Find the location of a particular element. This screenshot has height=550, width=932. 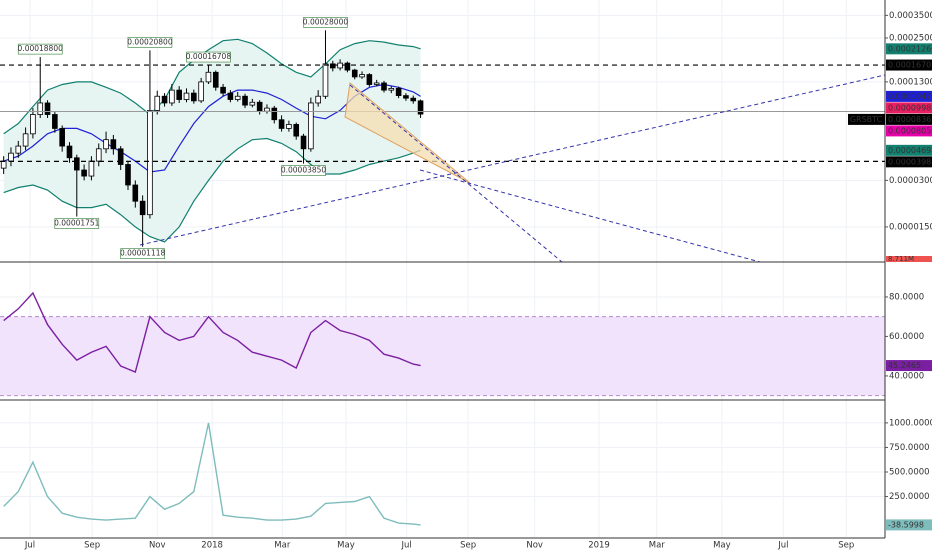

volume-tag is located at coordinates (909, 259).